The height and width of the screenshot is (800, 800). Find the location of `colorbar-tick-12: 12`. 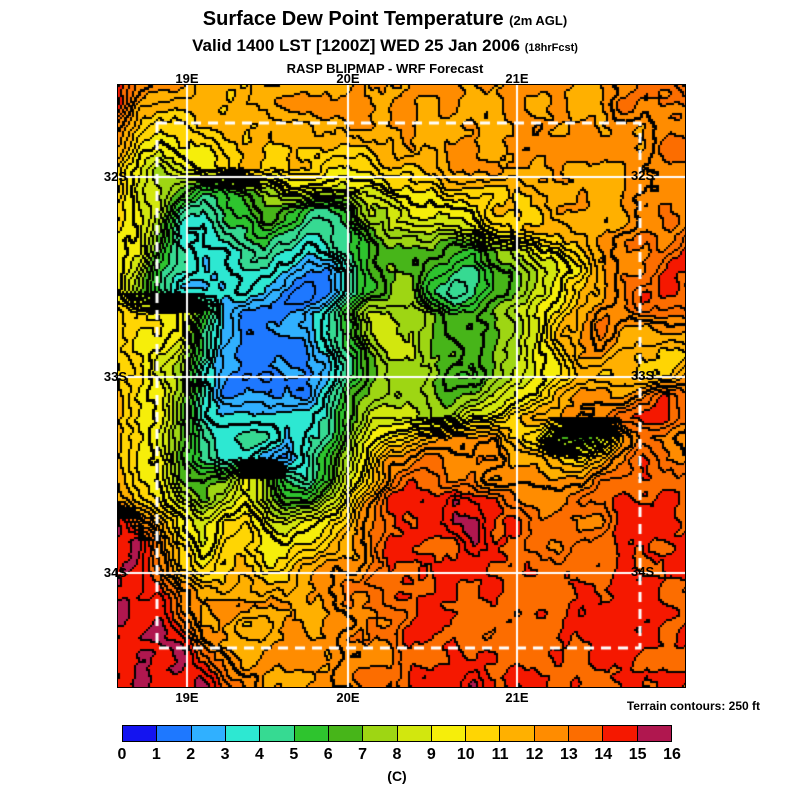

colorbar-tick-12: 12 is located at coordinates (534, 754).